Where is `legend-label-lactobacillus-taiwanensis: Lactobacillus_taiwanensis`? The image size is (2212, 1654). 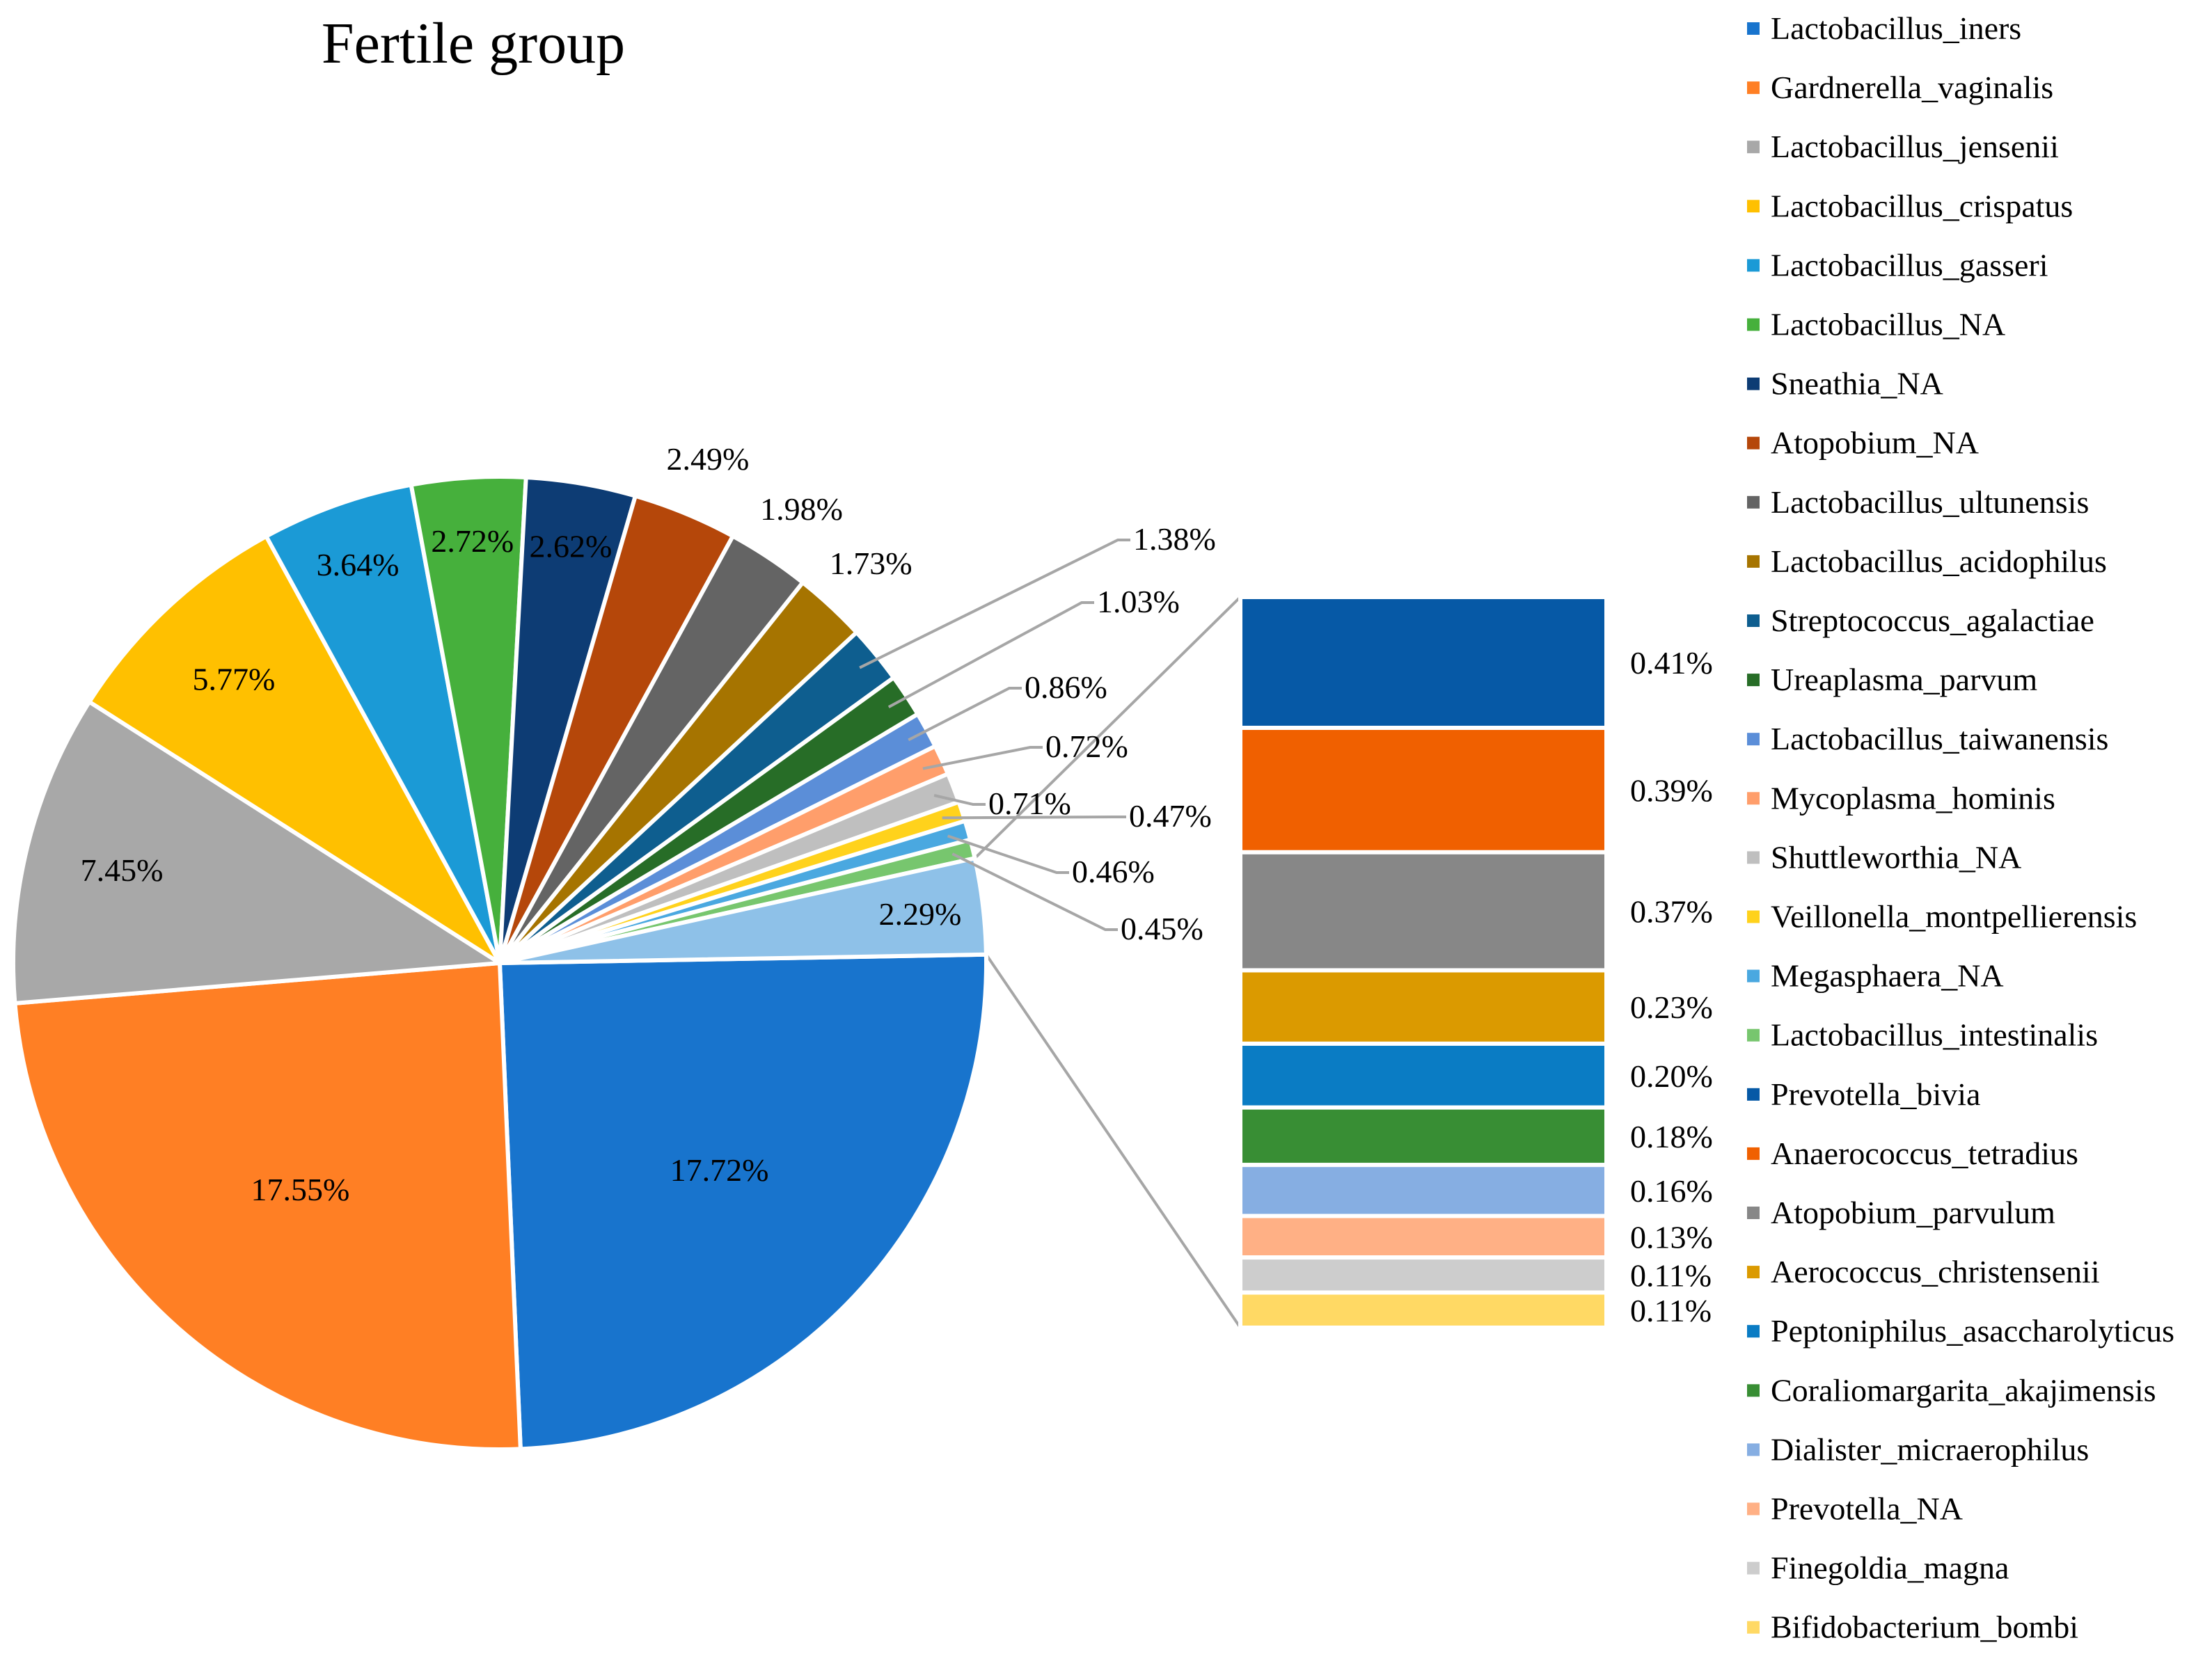 legend-label-lactobacillus-taiwanensis: Lactobacillus_taiwanensis is located at coordinates (1939, 739).